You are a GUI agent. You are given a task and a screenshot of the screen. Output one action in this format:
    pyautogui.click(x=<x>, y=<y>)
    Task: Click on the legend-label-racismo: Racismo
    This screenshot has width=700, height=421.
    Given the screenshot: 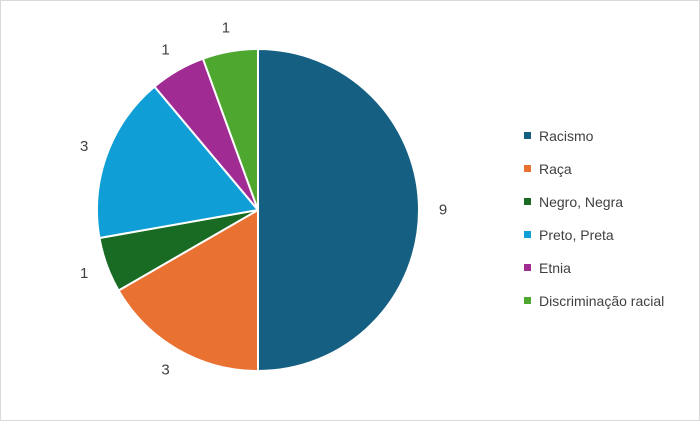 What is the action you would take?
    pyautogui.click(x=566, y=135)
    